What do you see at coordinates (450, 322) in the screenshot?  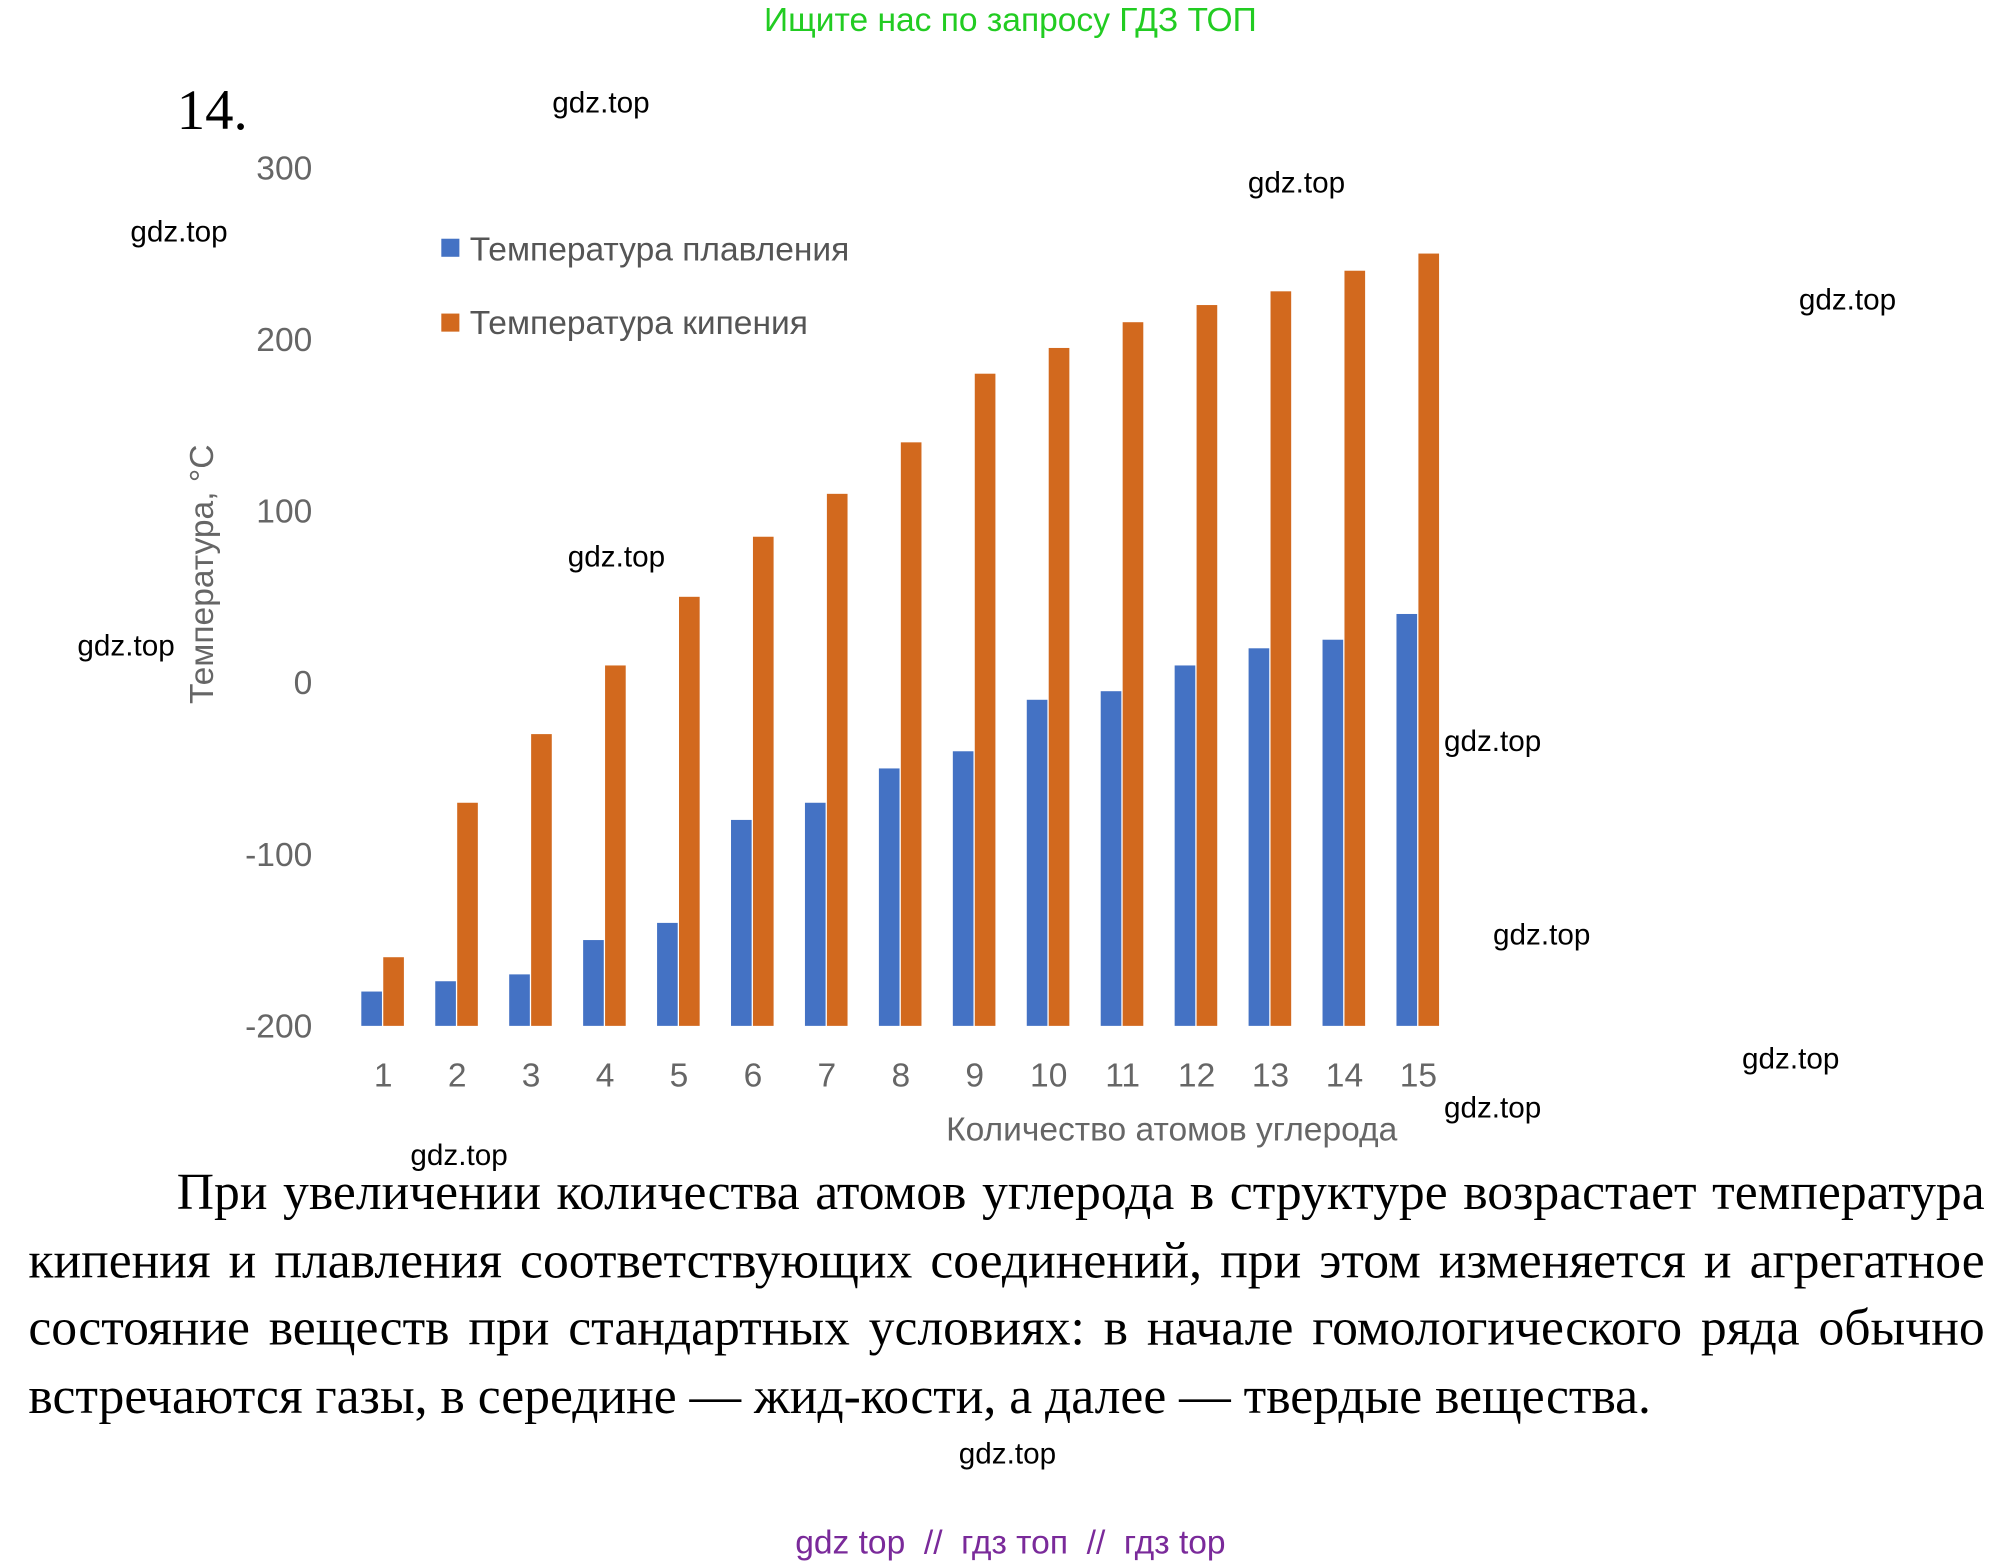 I see `legend-swatch-boiling` at bounding box center [450, 322].